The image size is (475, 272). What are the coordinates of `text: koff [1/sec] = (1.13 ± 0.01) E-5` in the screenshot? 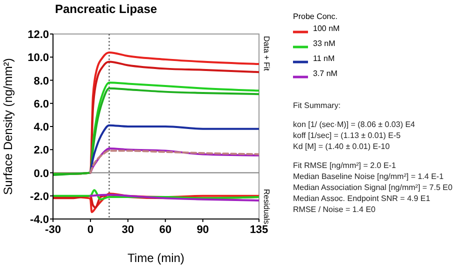 It's located at (347, 135).